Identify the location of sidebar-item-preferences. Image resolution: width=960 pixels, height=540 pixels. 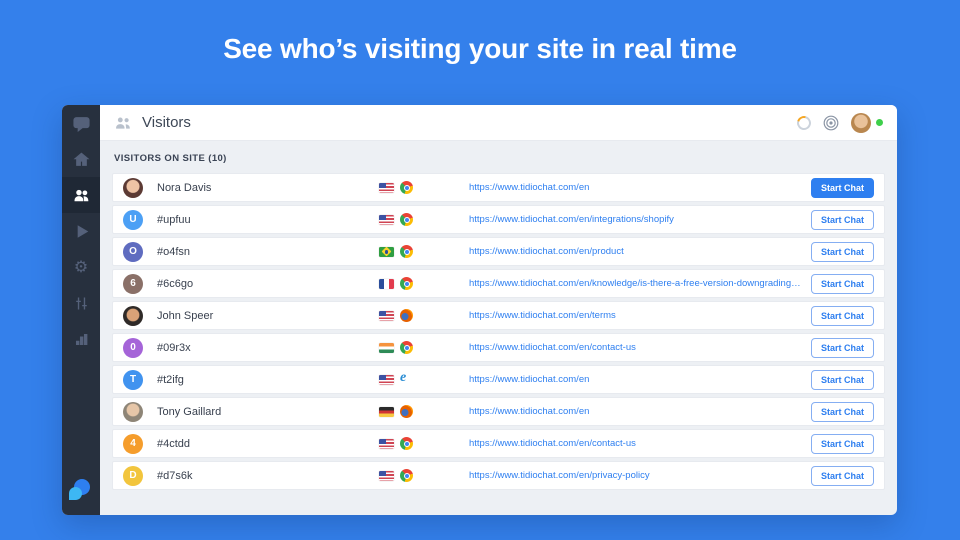
(81, 303).